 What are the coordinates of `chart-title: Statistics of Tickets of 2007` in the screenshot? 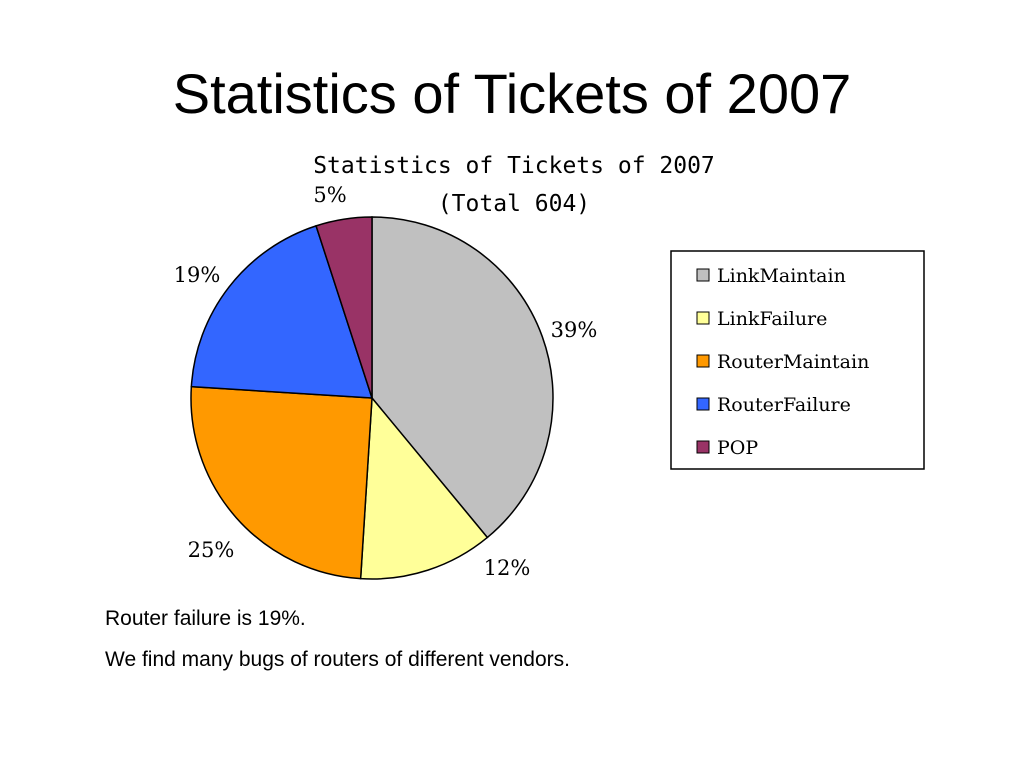 It's located at (514, 166).